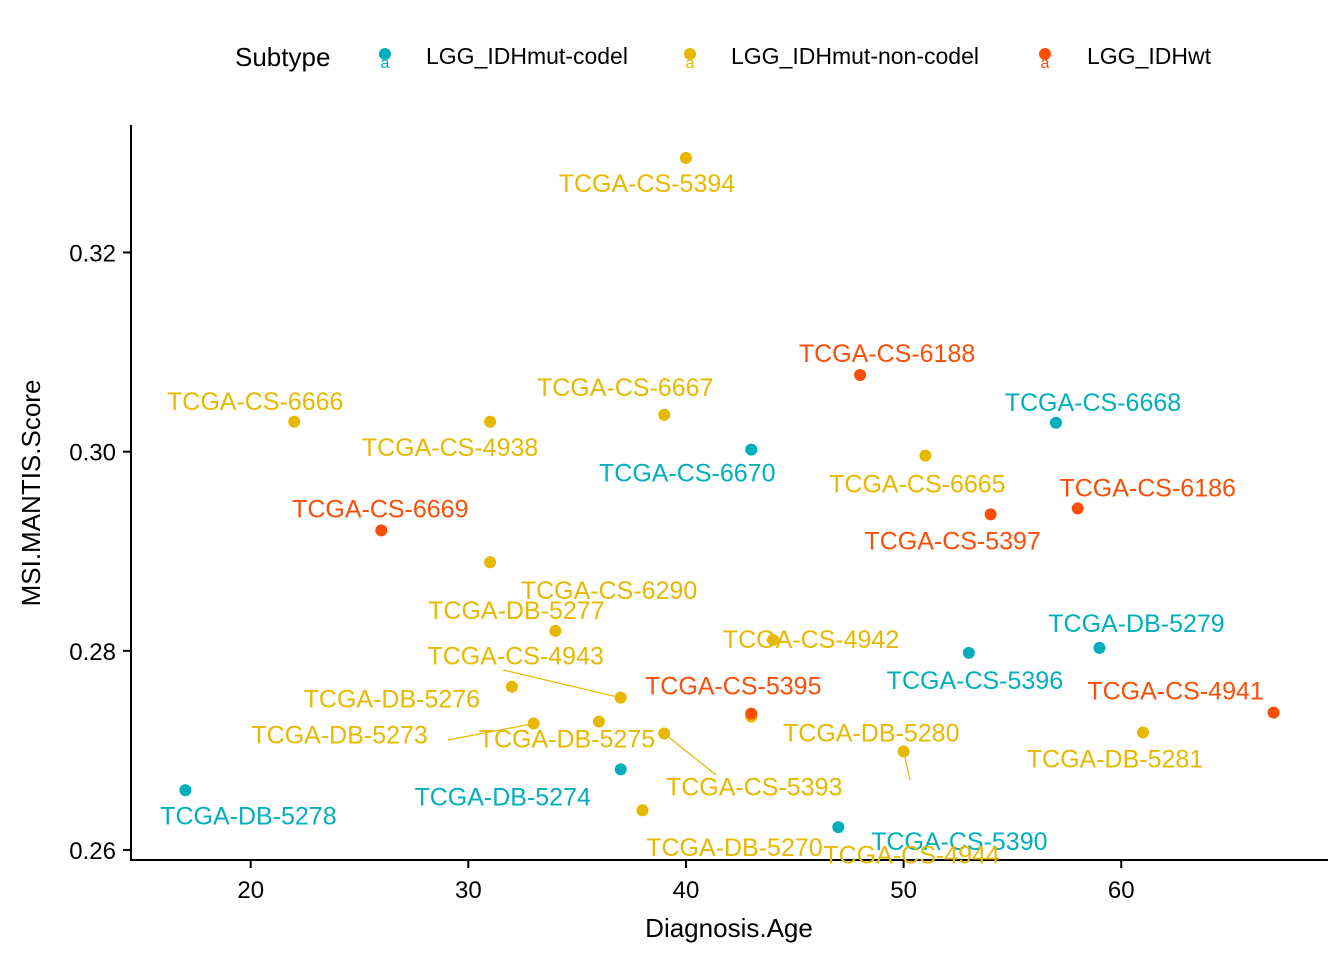 Image resolution: width=1344 pixels, height=960 pixels. Describe the element at coordinates (729, 928) in the screenshot. I see `x-axis-label: Diagnosis.Age` at that location.